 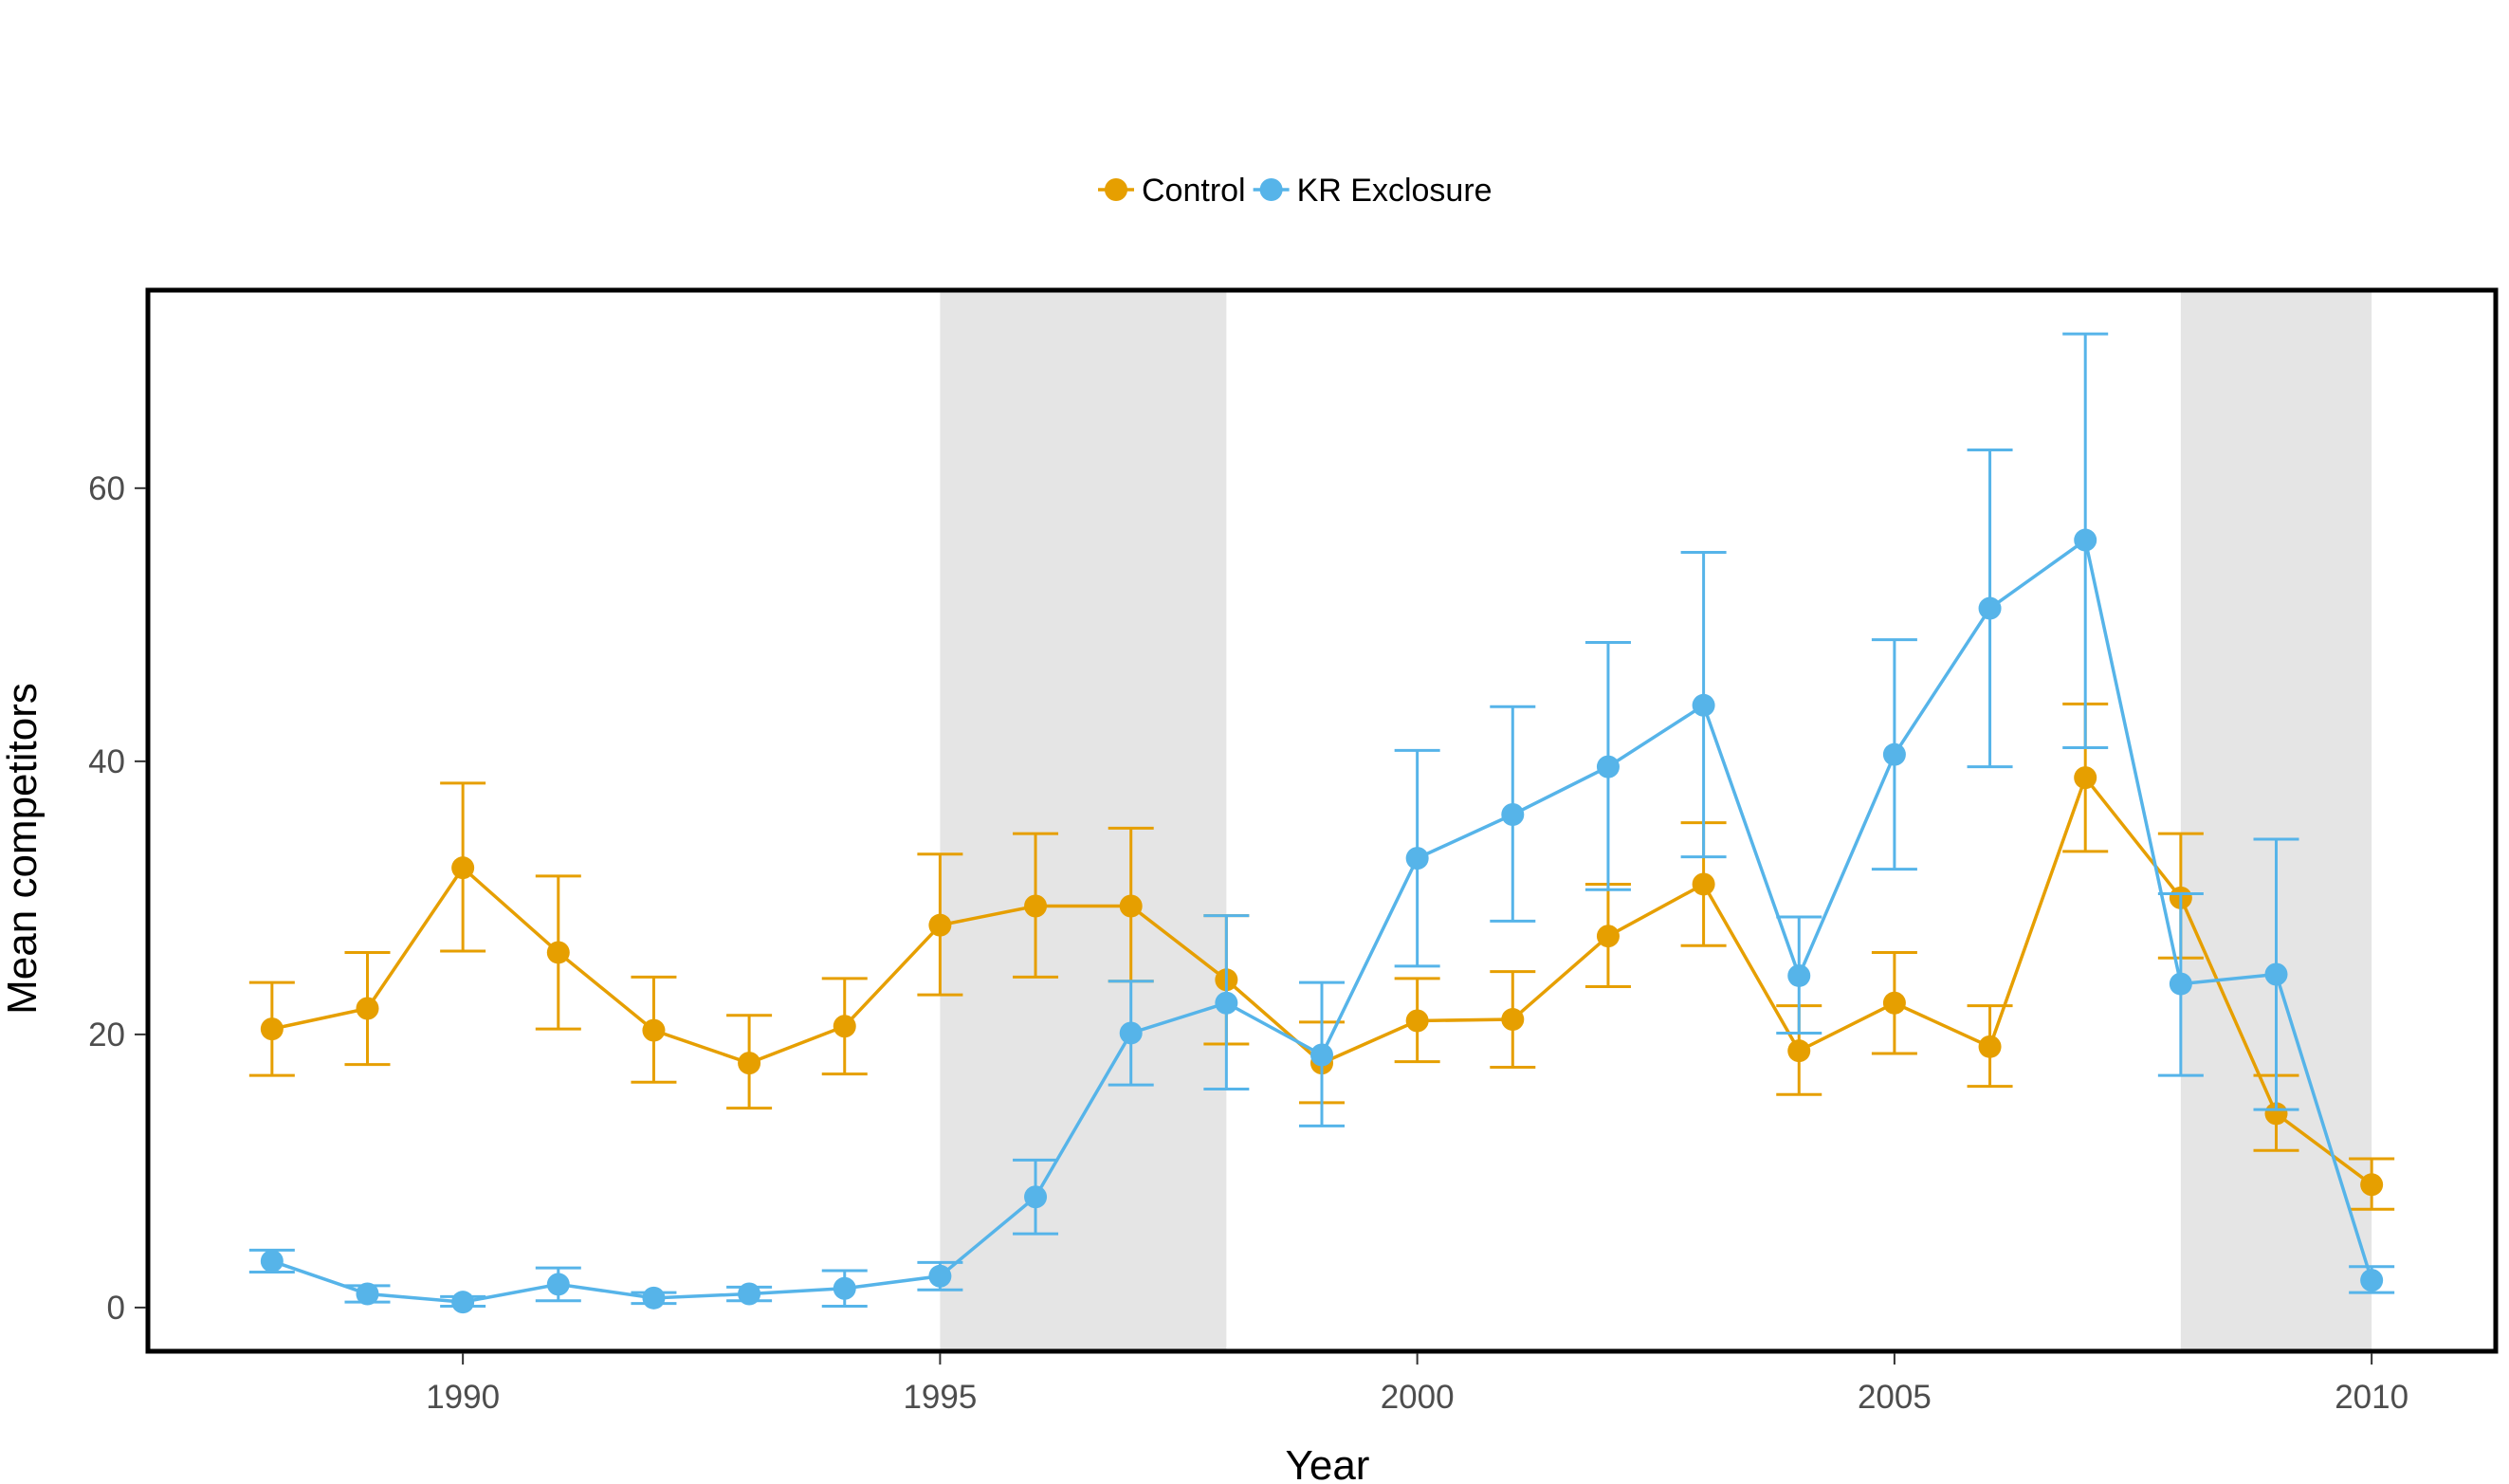 I want to click on data-point-kr-exclosure-2001, so click(x=1513, y=815).